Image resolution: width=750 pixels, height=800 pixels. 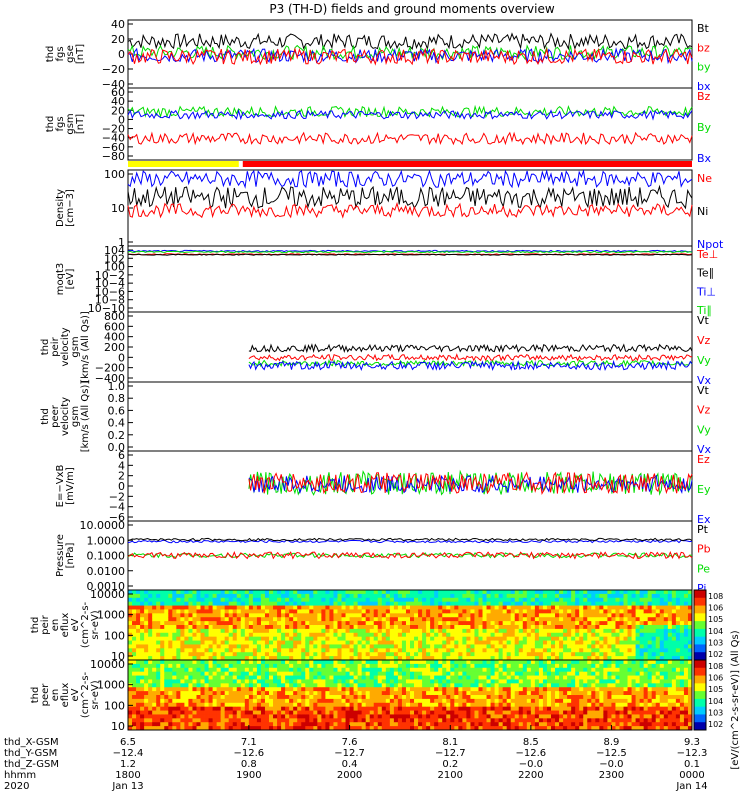 I want to click on y-tick-label: 1, so click(x=121, y=242).